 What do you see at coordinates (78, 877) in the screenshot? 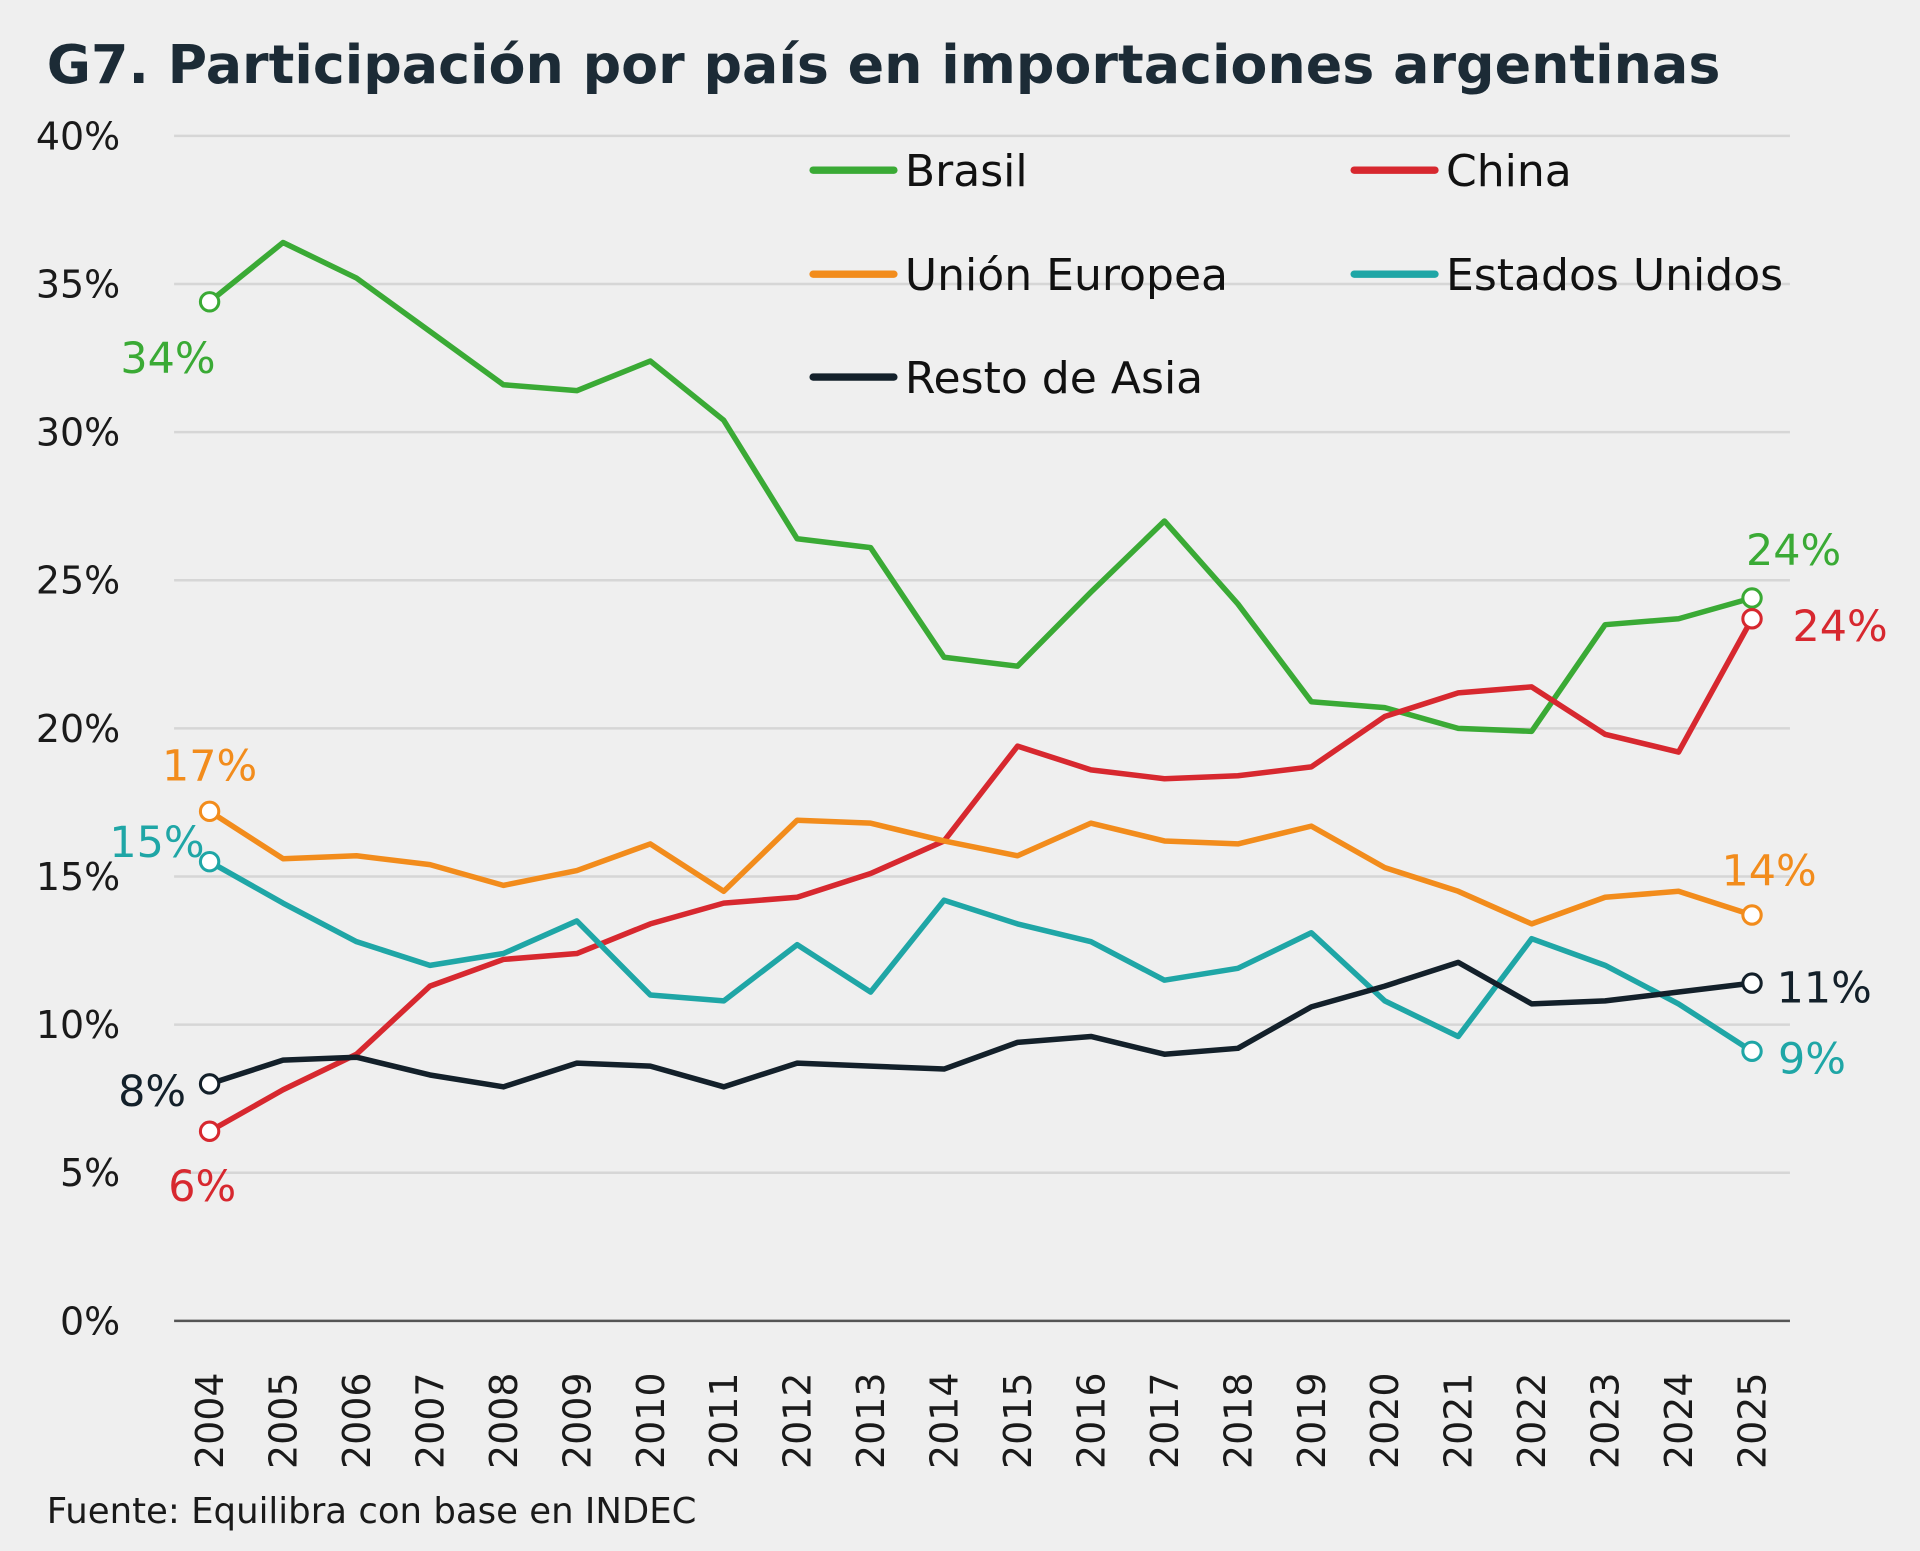
I see `y-tick-label: 15%` at bounding box center [78, 877].